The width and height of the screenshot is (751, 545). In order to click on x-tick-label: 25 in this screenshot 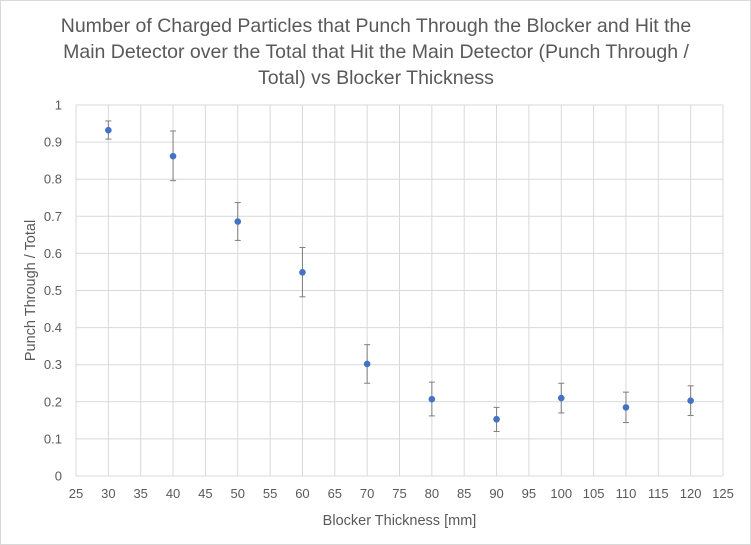, I will do `click(76, 493)`.